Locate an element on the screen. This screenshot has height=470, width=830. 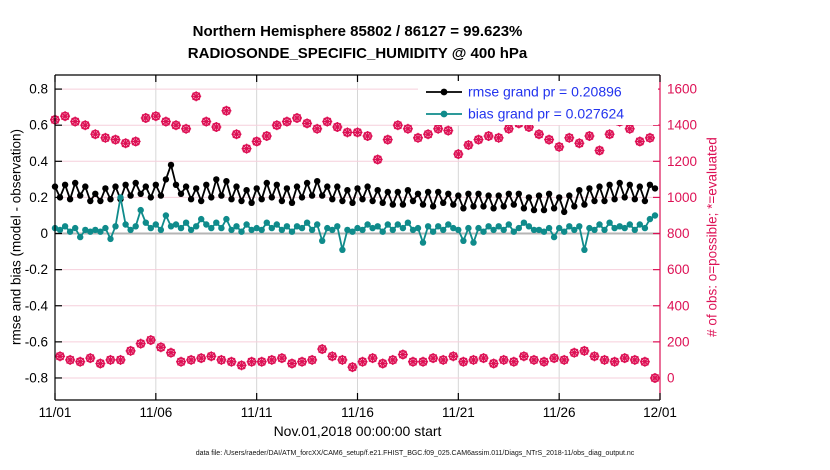
y-right-tick-label: 400 is located at coordinates (678, 305).